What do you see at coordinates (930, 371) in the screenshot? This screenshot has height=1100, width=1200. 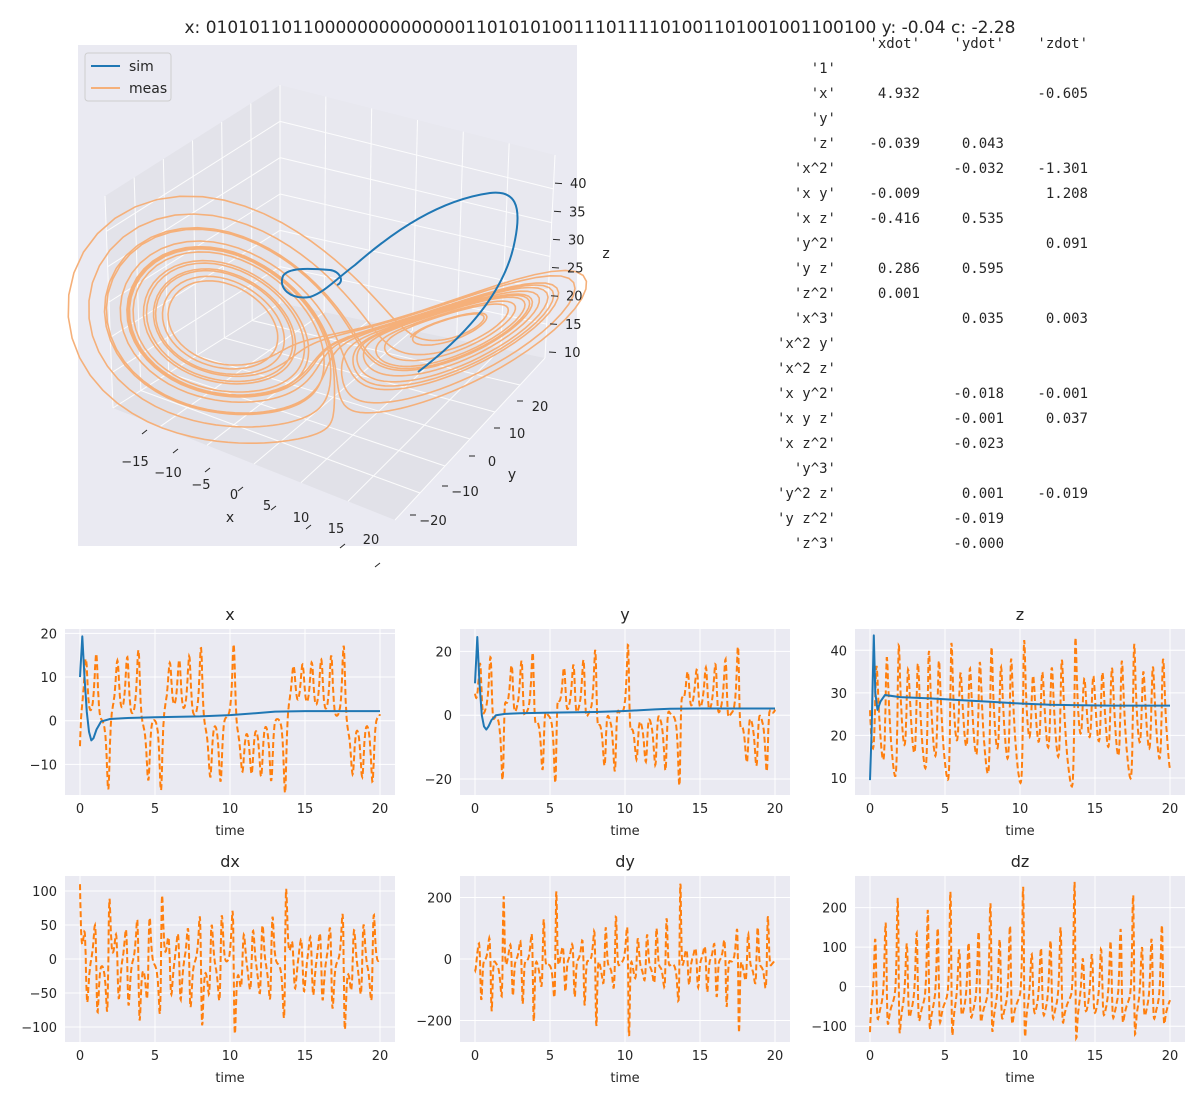 I see `coef-row: 'x^2 z'` at bounding box center [930, 371].